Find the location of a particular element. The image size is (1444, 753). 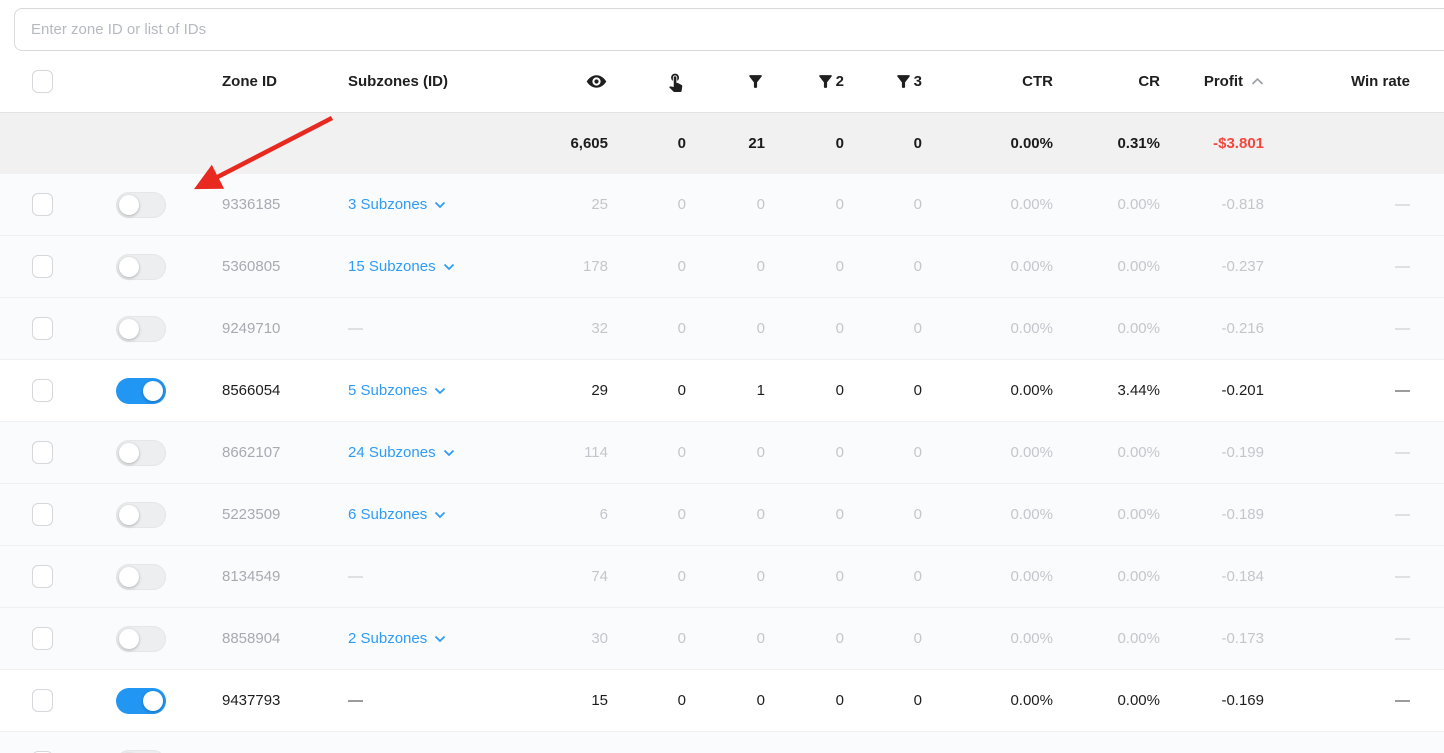

subzones-link-label: 3 Subzones is located at coordinates (388, 204).